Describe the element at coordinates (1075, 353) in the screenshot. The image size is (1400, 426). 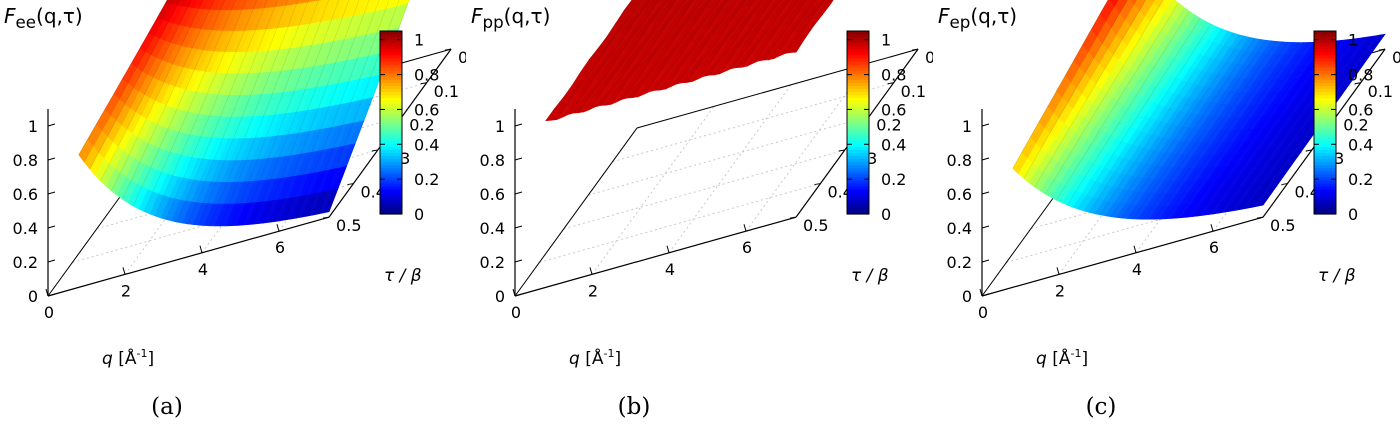
I see `q-axis-label-exponent: -1` at that location.